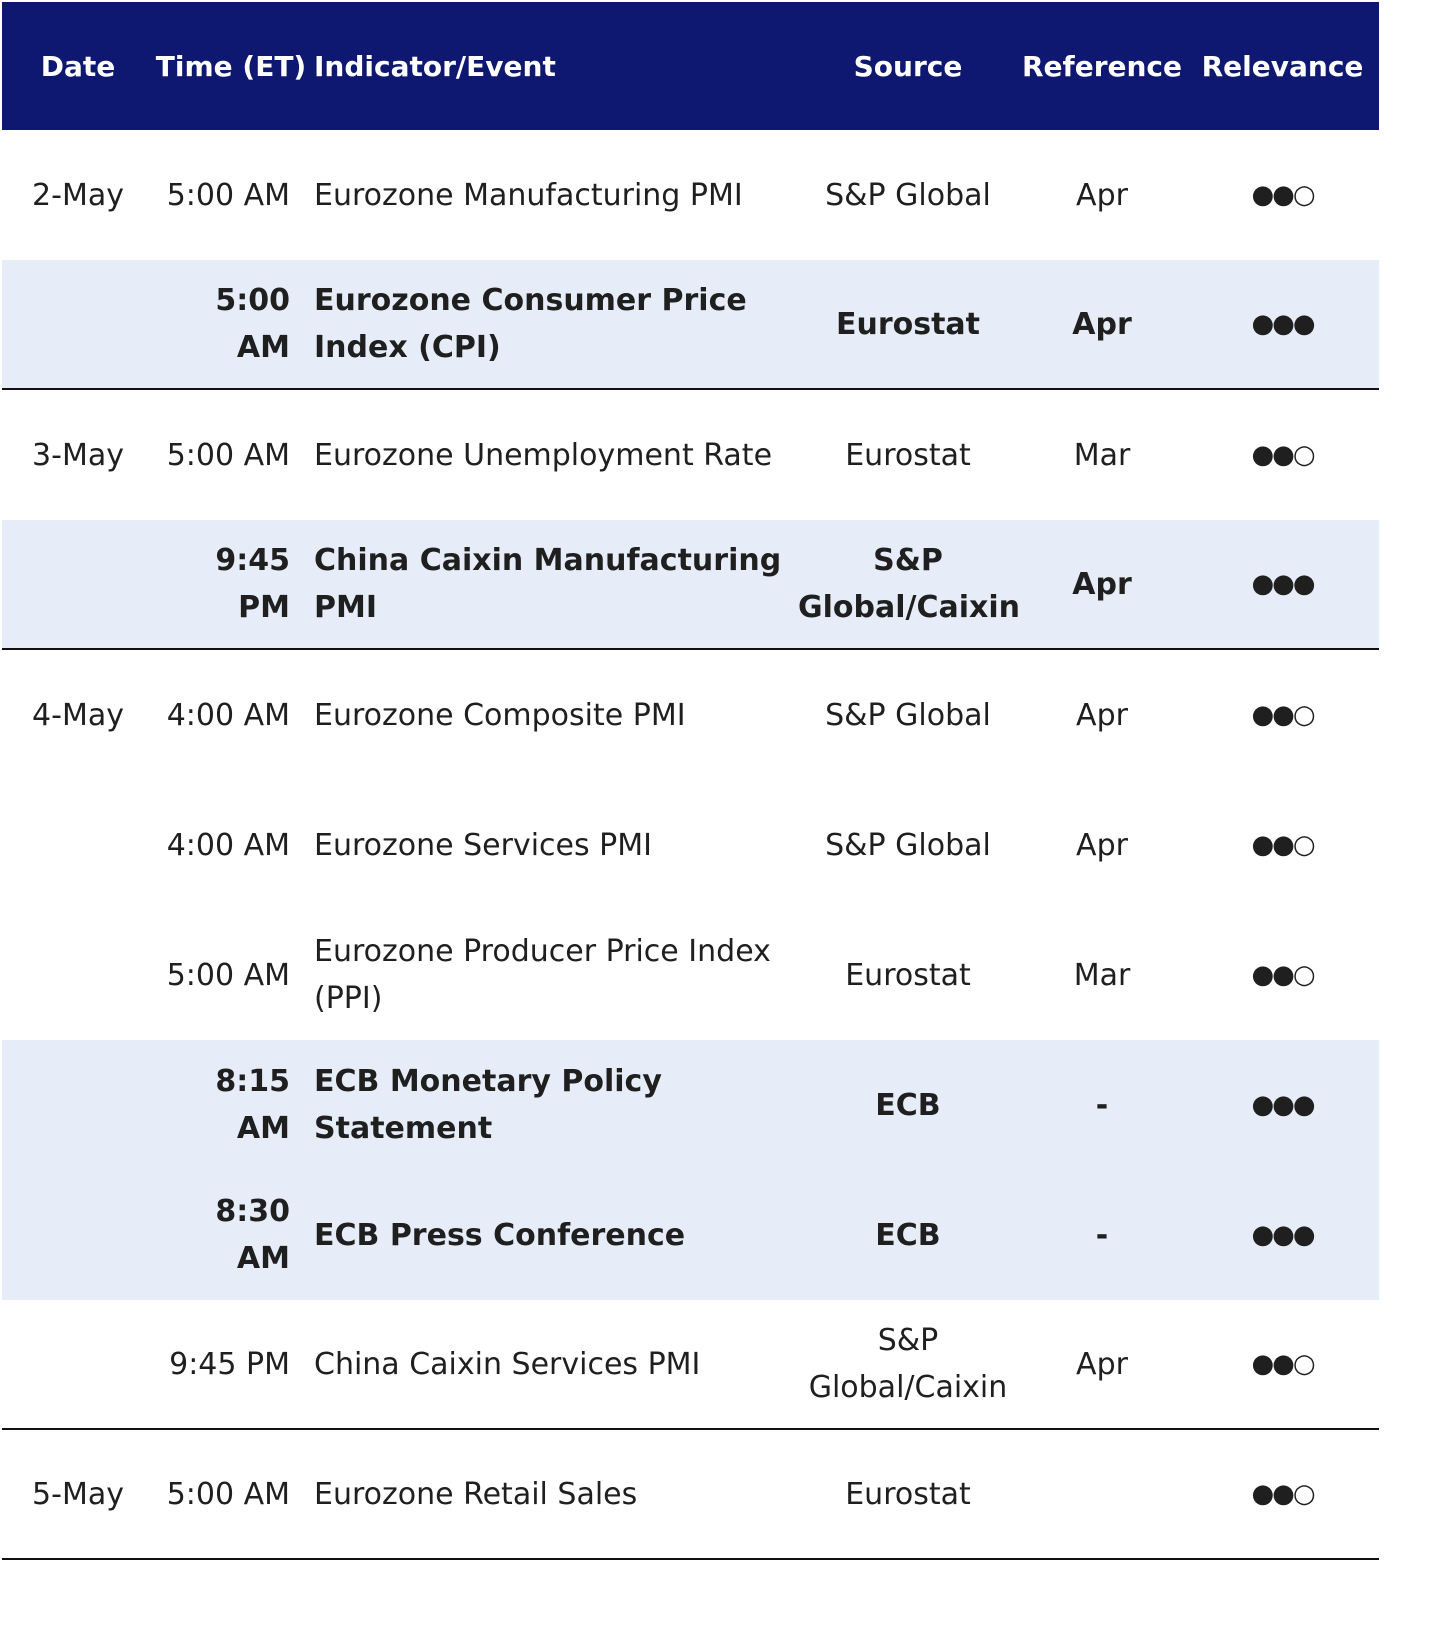 The image size is (1437, 1633). Describe the element at coordinates (500, 715) in the screenshot. I see `row-indicator: Eurozone Composite PMI` at that location.